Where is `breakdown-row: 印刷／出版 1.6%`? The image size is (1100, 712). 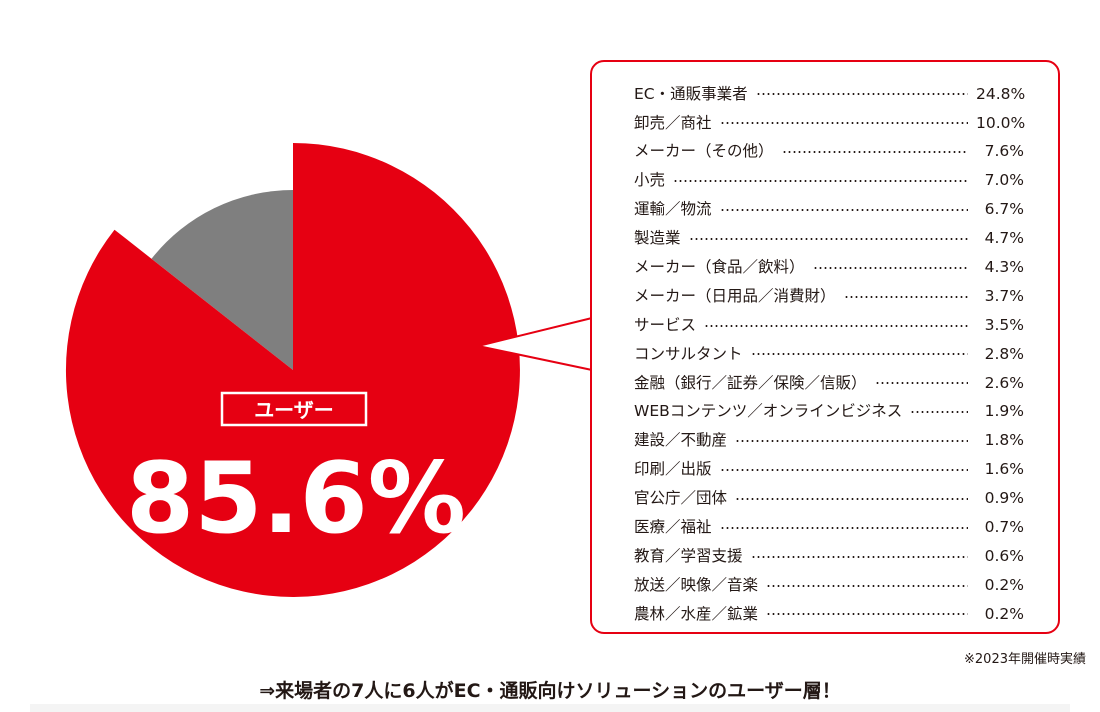 breakdown-row: 印刷／出版 1.6% is located at coordinates (829, 470).